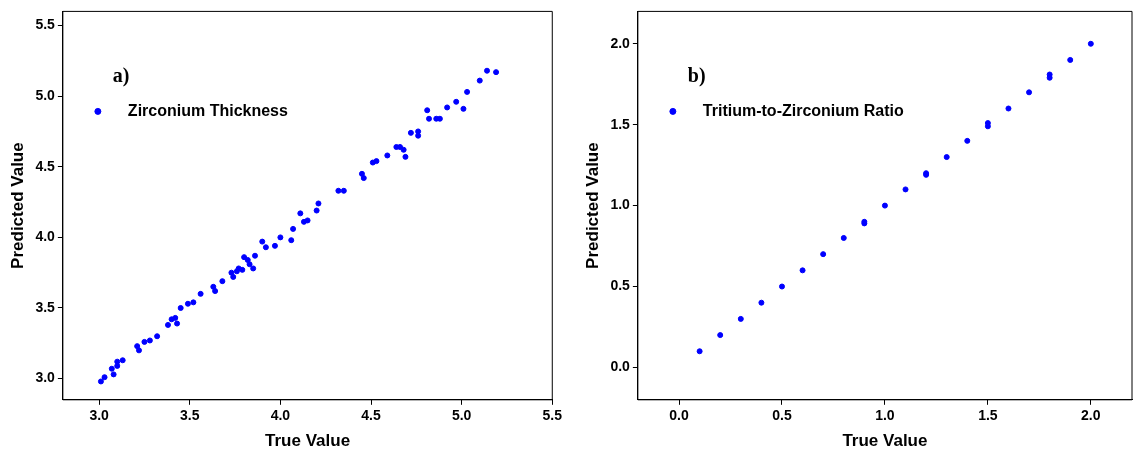 The width and height of the screenshot is (1140, 465). Describe the element at coordinates (45, 165) in the screenshot. I see `y-tick-label: 4.5` at that location.